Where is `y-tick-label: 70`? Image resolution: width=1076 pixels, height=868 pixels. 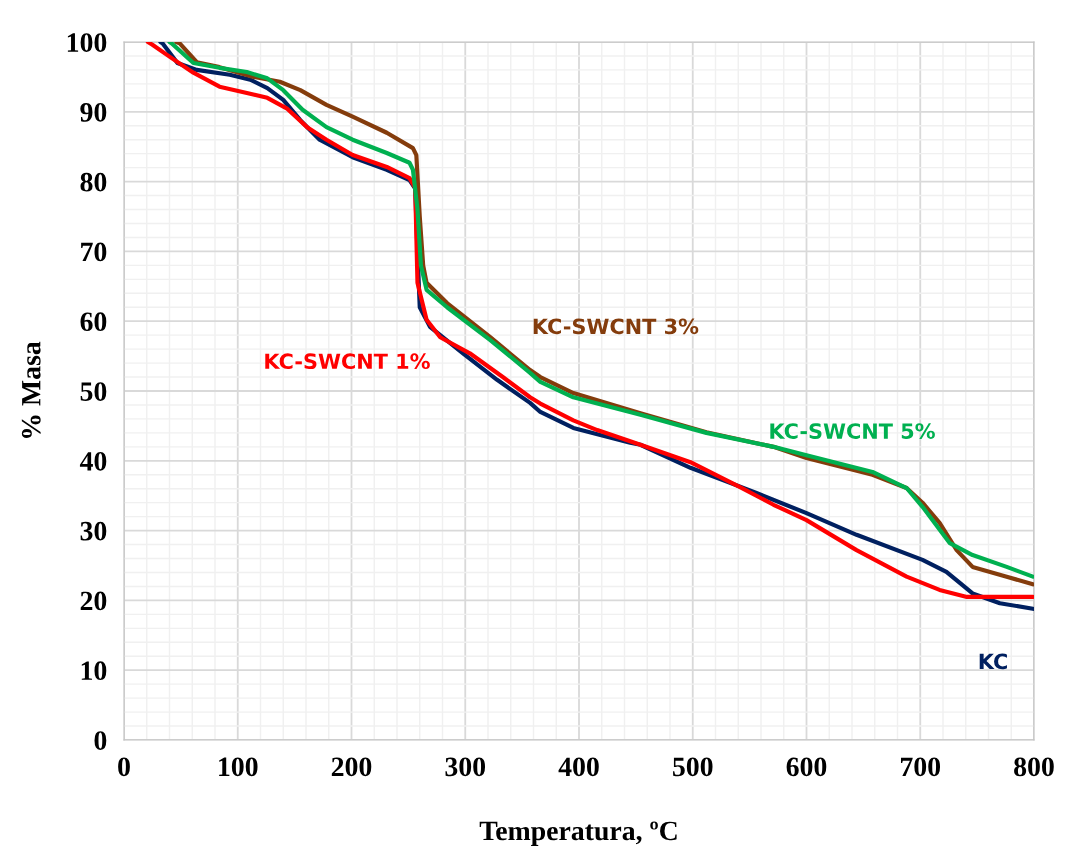
y-tick-label: 70 is located at coordinates (94, 252).